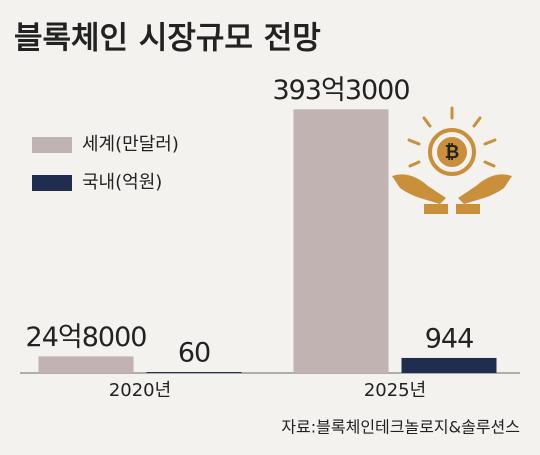  I want to click on x-tick-label: 2025년, so click(395, 390).